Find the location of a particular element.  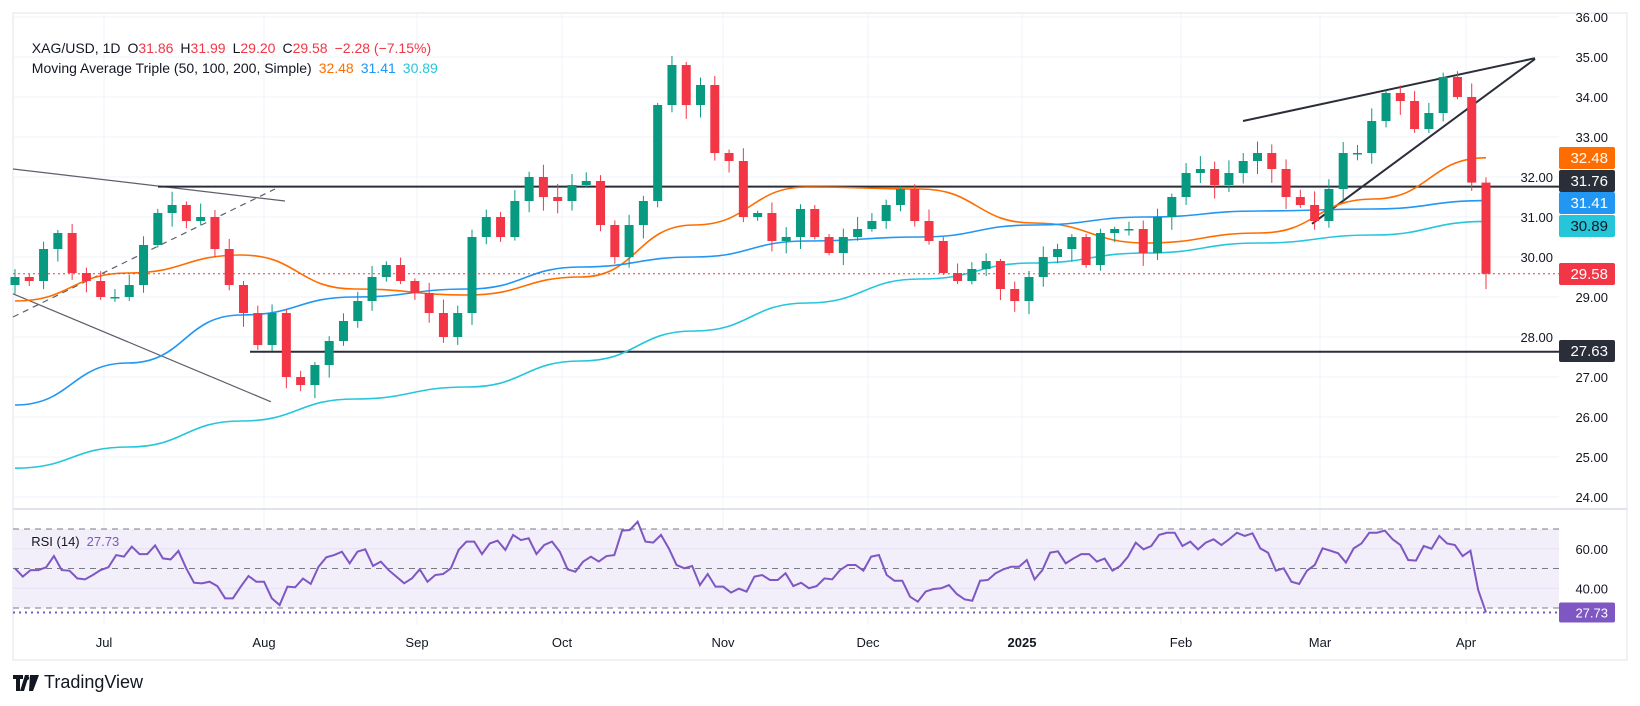

price-tick-label: 35.00 is located at coordinates (1591, 57).